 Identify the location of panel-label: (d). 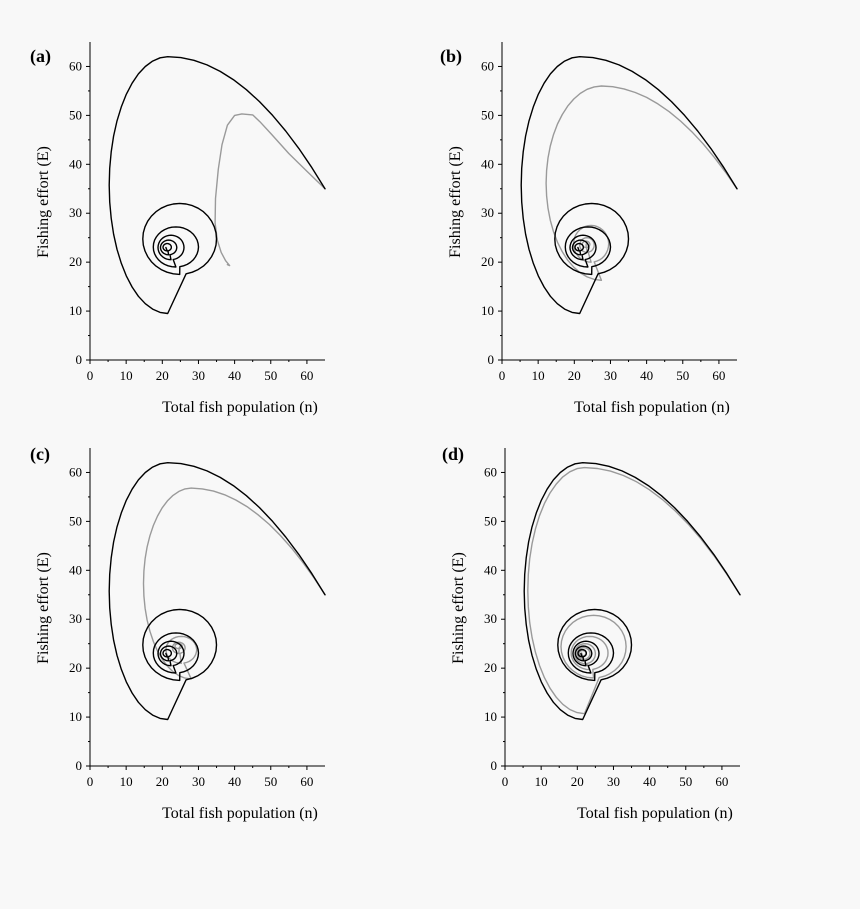
(453, 454).